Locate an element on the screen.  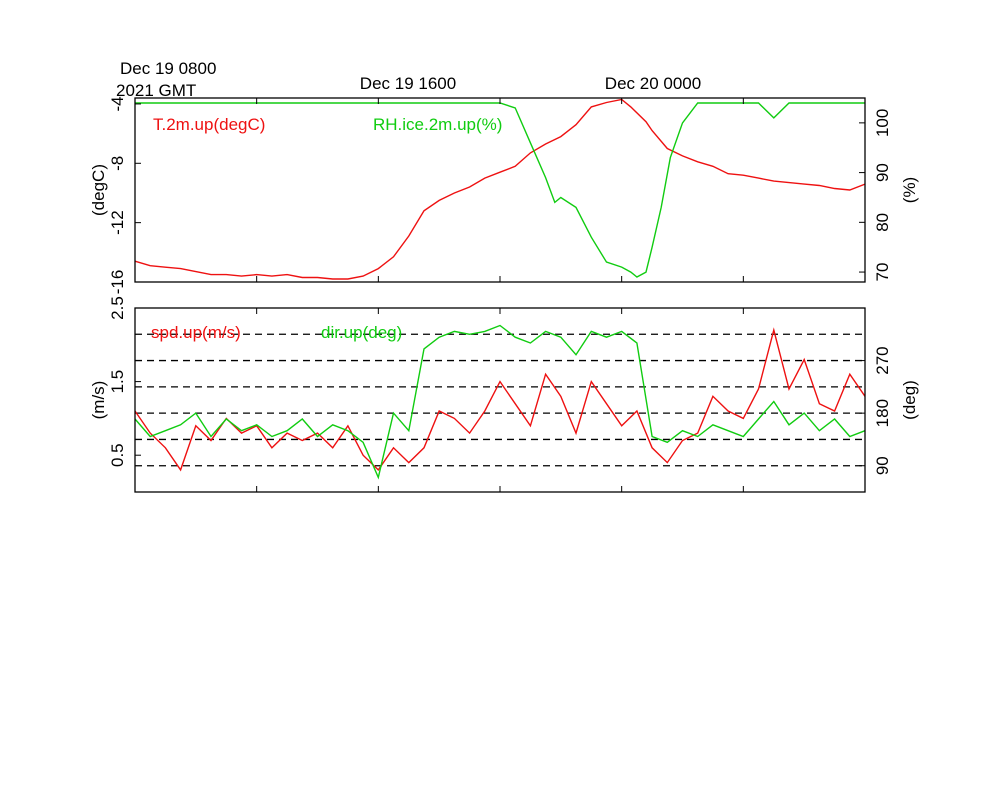
left-axis-tick-label: 0.5 is located at coordinates (117, 455).